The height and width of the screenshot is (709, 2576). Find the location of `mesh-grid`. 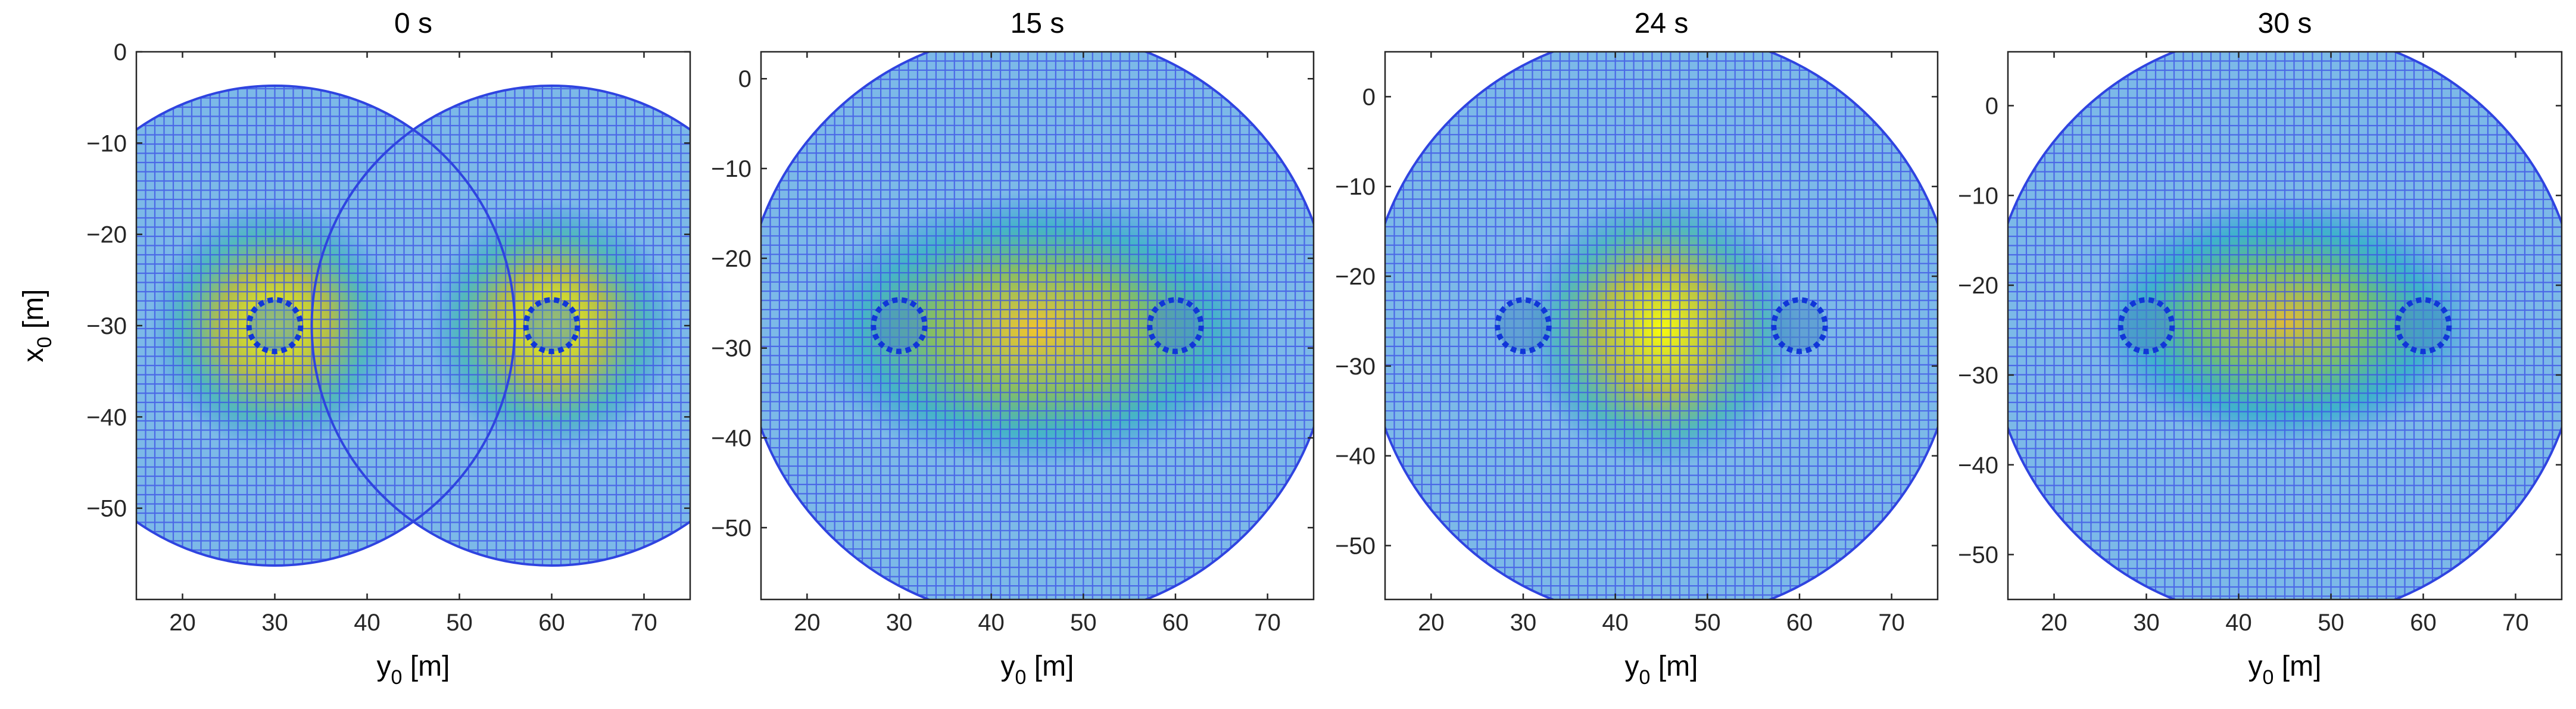

mesh-grid is located at coordinates (413, 326).